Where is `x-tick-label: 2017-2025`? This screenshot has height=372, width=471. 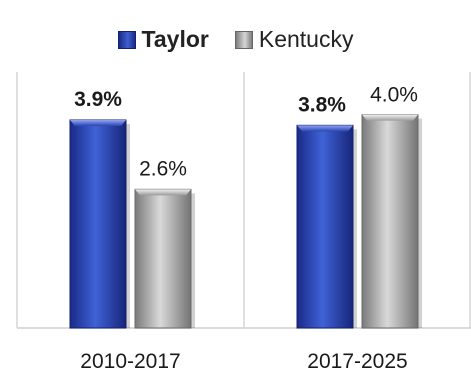
x-tick-label: 2017-2025 is located at coordinates (357, 361).